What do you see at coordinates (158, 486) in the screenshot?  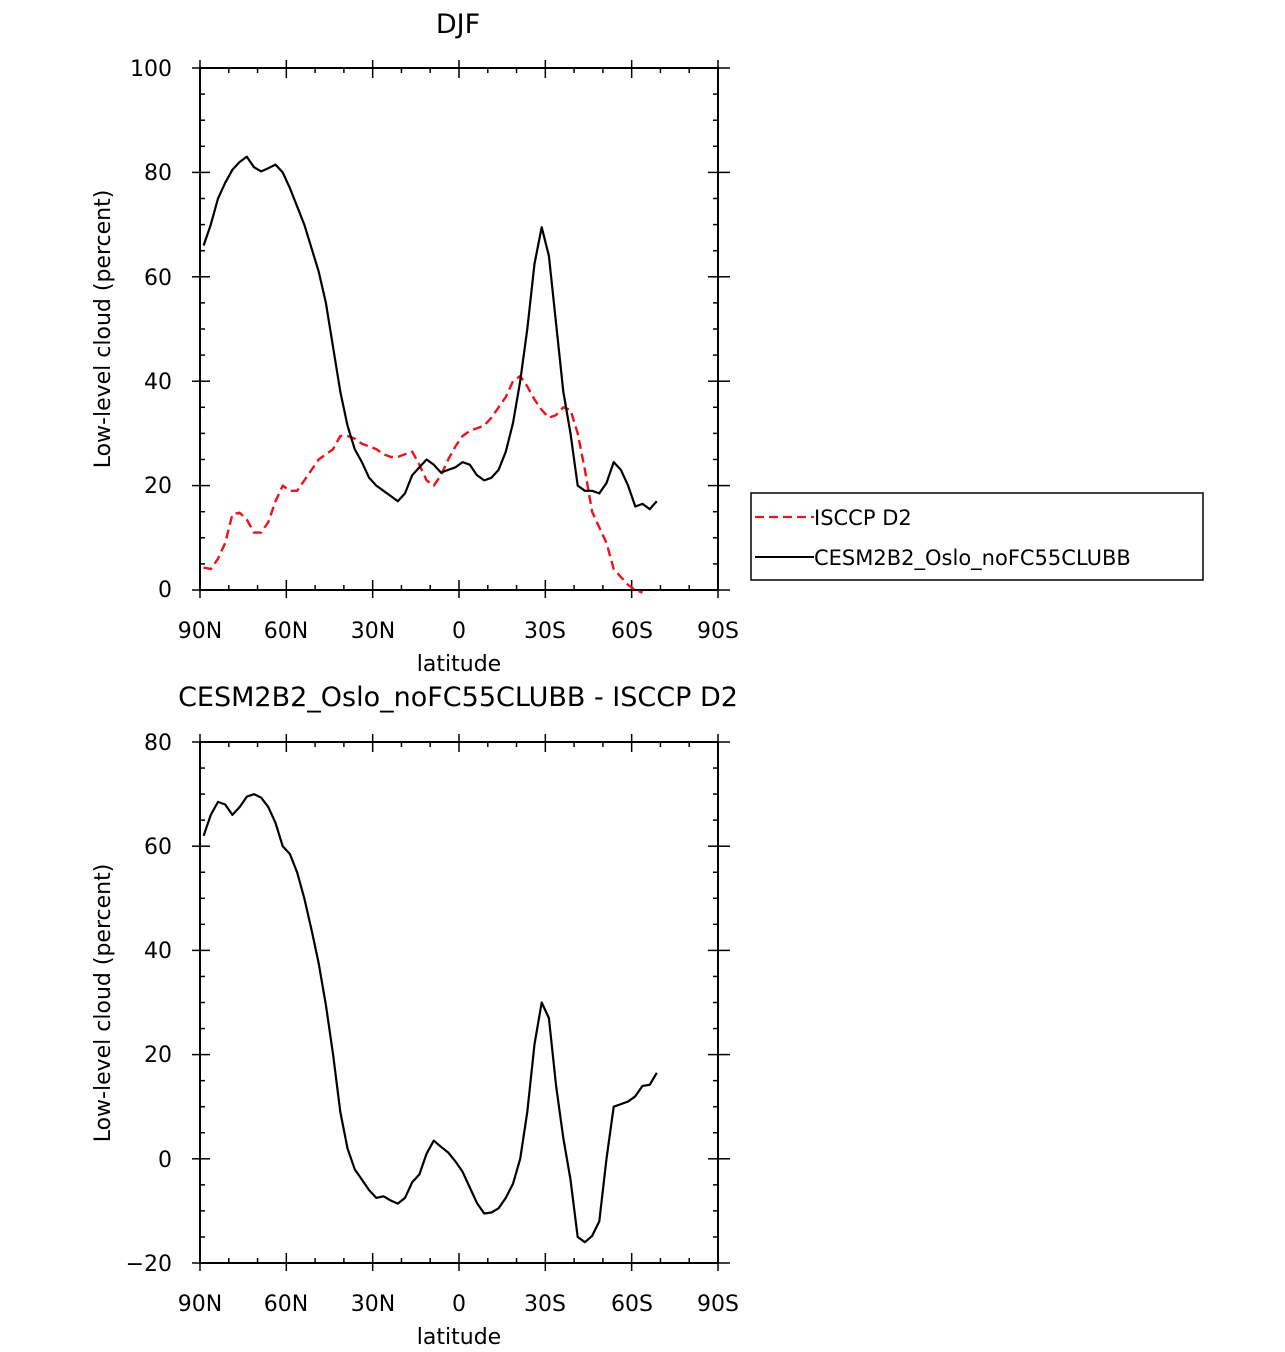 I see `top-ytick-label: 20` at bounding box center [158, 486].